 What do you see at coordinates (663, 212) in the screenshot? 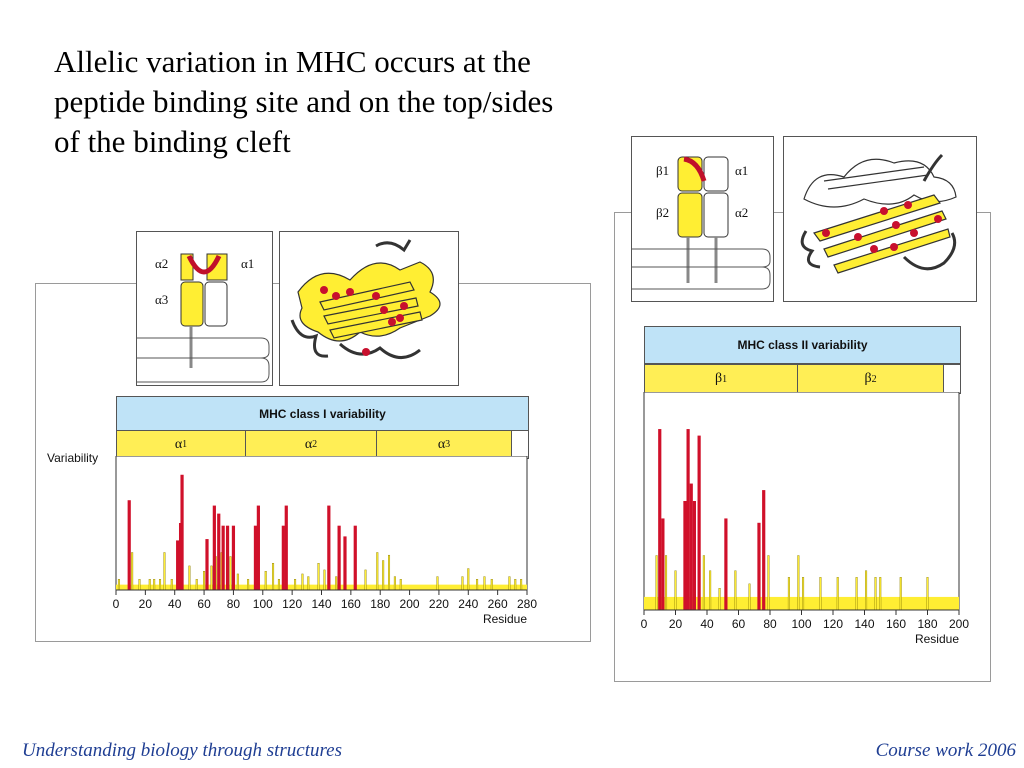
I see `class2-label-beta2: β2` at bounding box center [663, 212].